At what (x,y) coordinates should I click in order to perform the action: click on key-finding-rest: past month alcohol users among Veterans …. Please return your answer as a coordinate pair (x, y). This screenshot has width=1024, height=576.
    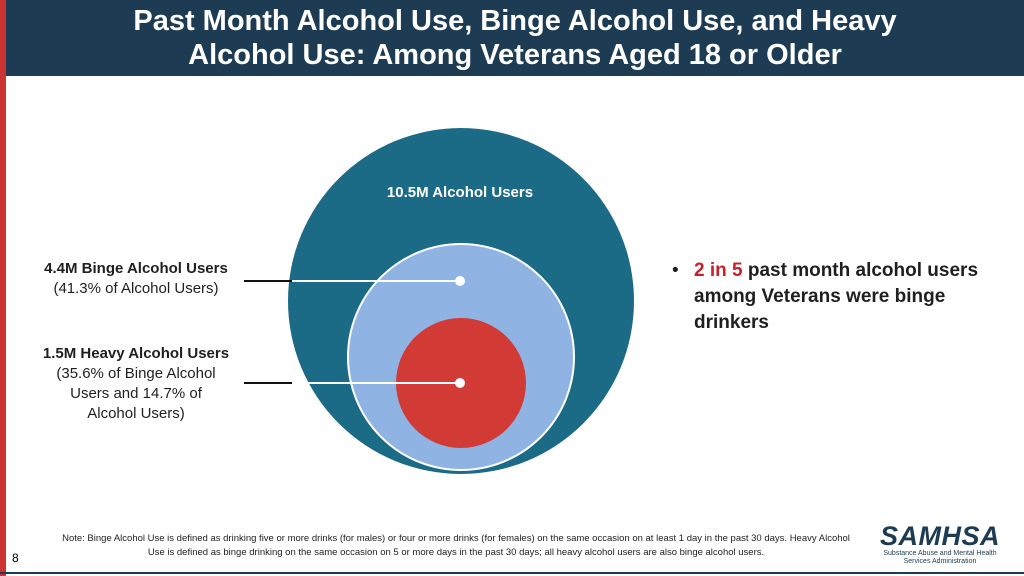
    Looking at the image, I should click on (836, 296).